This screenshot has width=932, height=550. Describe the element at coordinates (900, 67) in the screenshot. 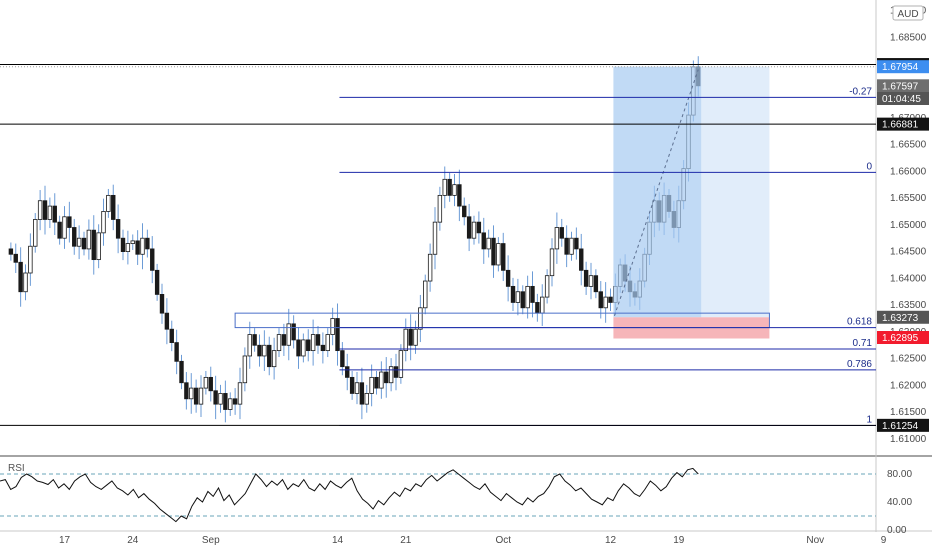

I see `price-tag-value: 1.67954` at that location.